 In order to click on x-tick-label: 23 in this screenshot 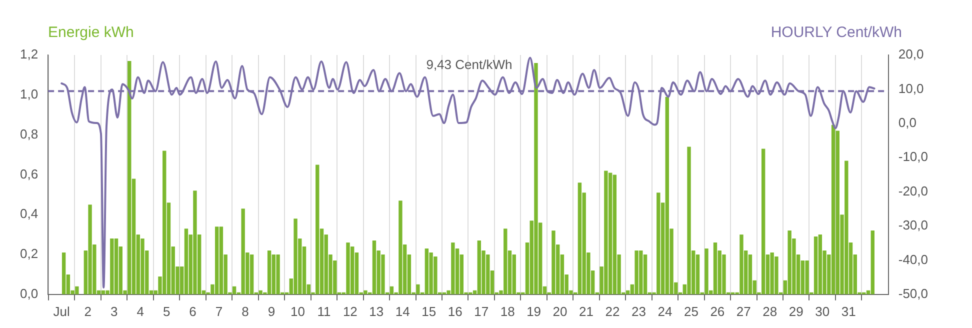, I will do `click(638, 311)`.